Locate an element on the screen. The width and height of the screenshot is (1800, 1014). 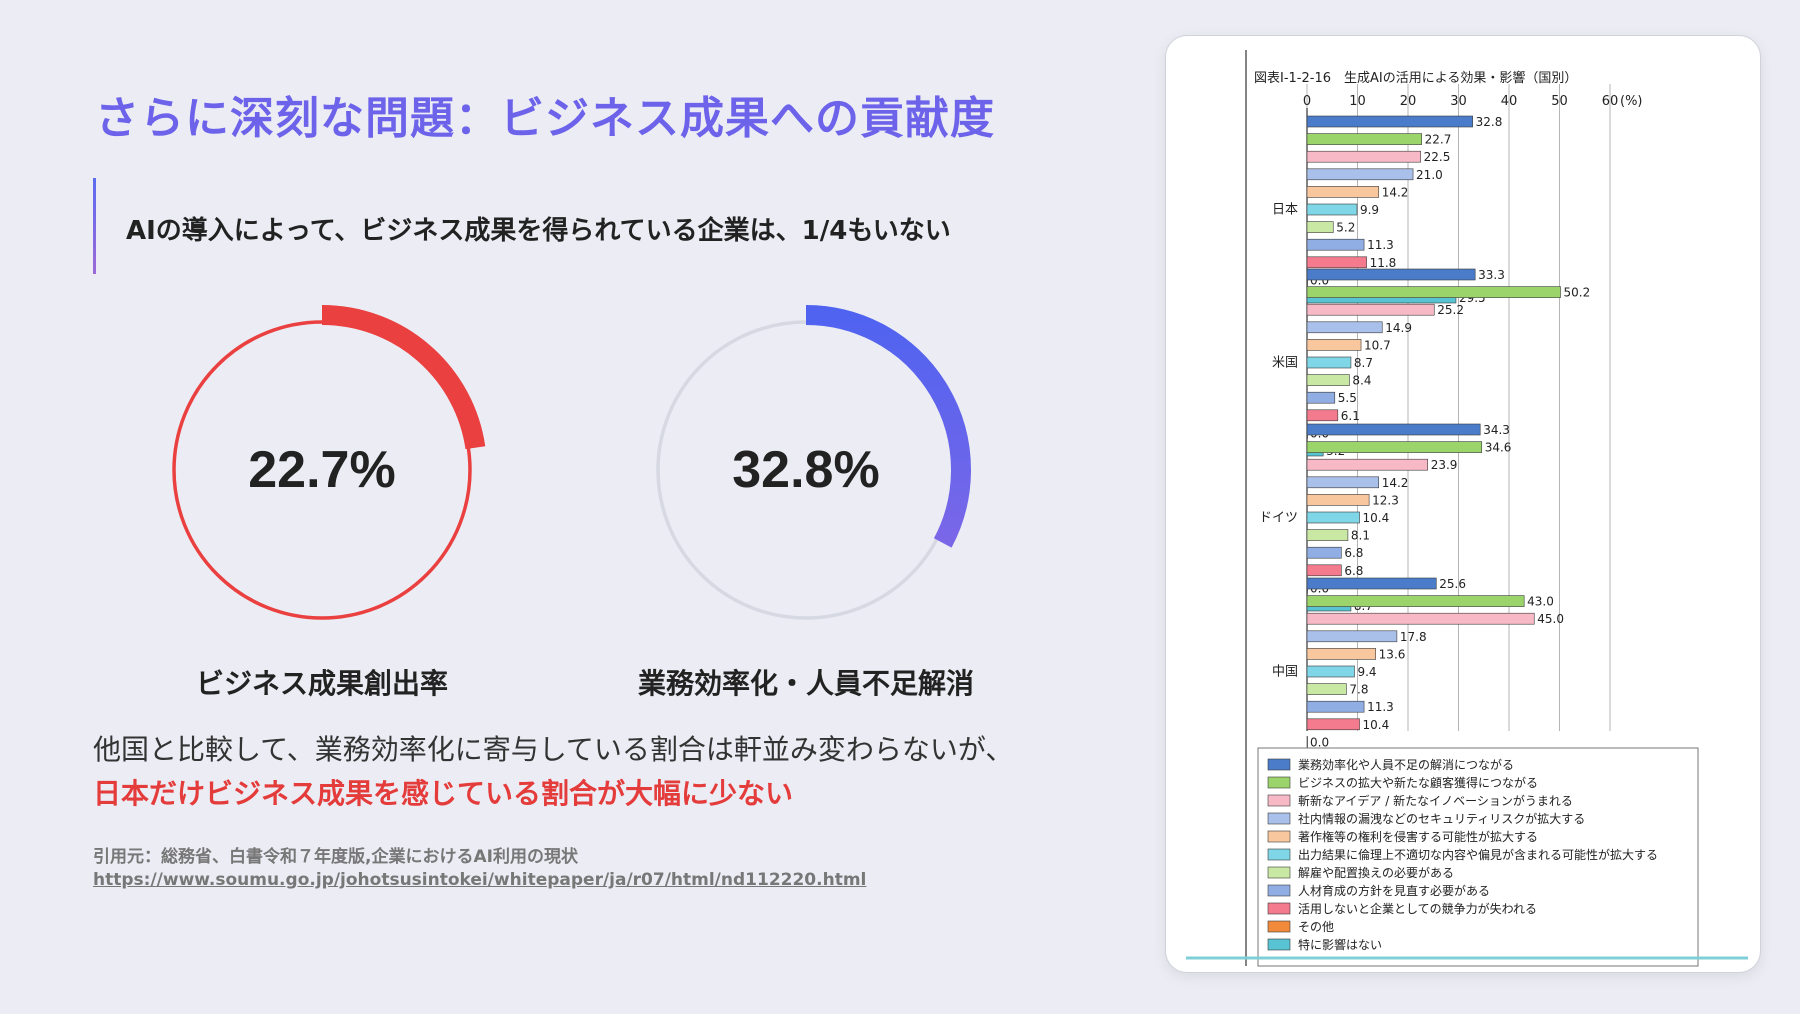
quote-bar is located at coordinates (94, 226).